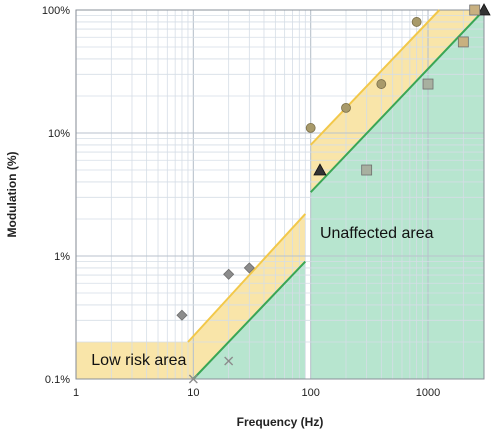  I want to click on y-tick-label: 1%, so click(62, 257).